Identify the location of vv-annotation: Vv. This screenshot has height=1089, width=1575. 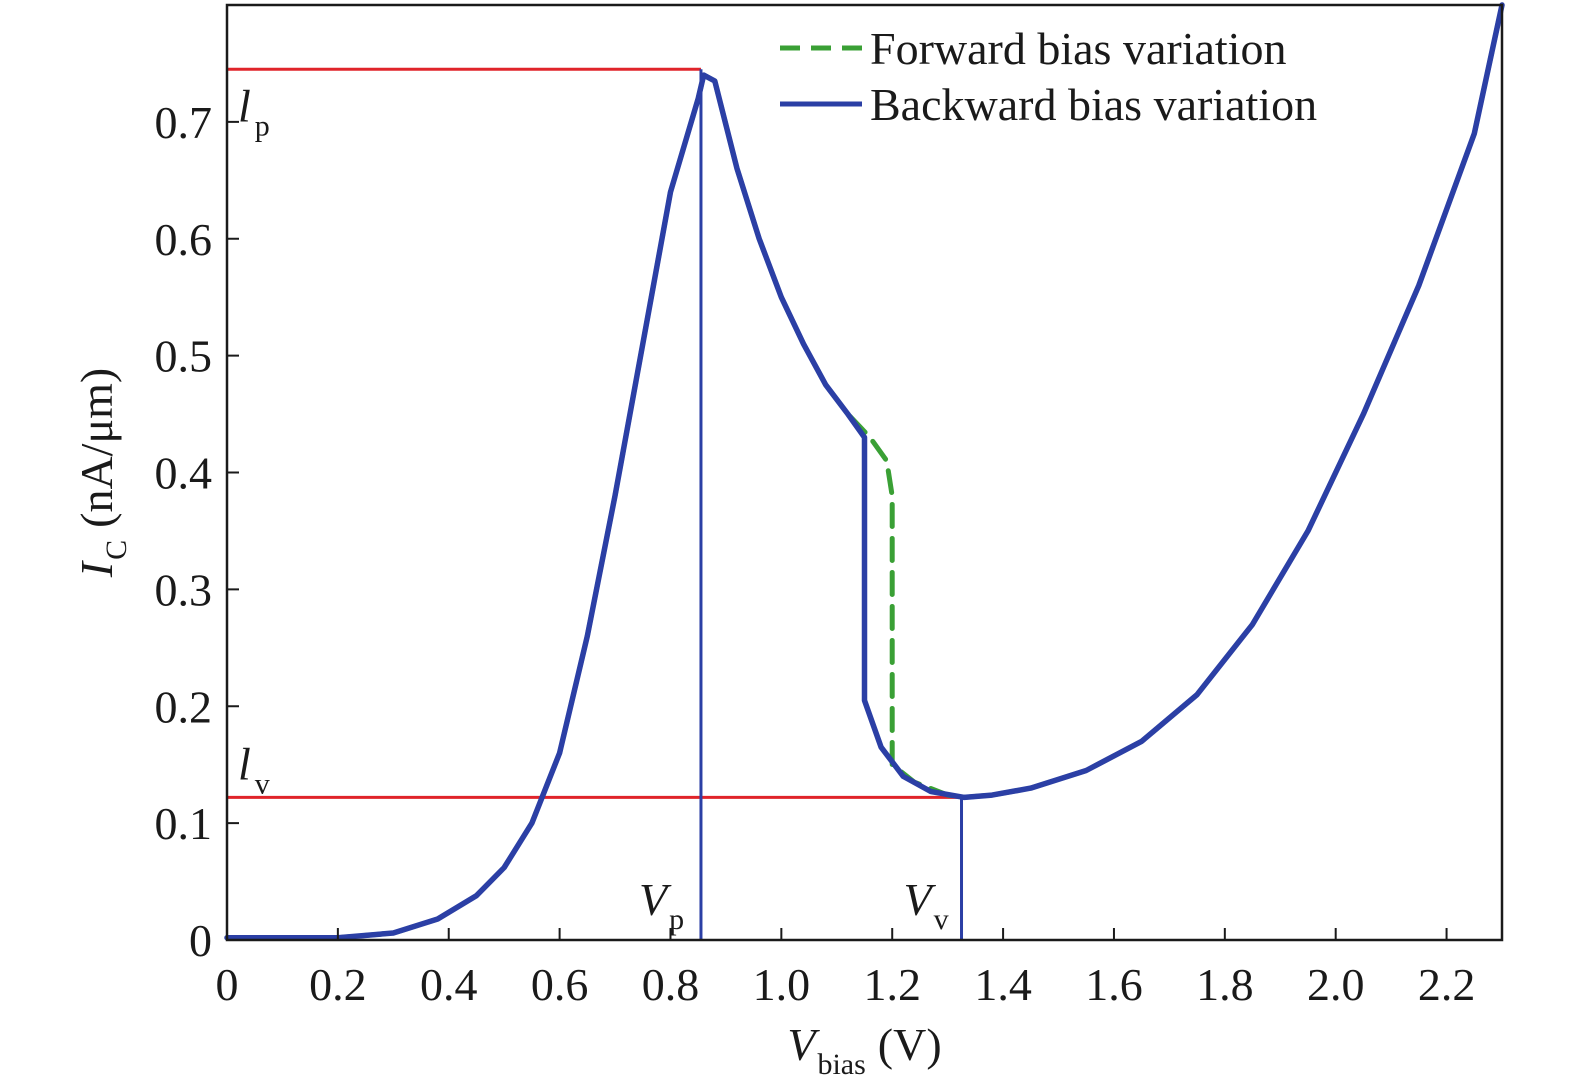
(926, 905).